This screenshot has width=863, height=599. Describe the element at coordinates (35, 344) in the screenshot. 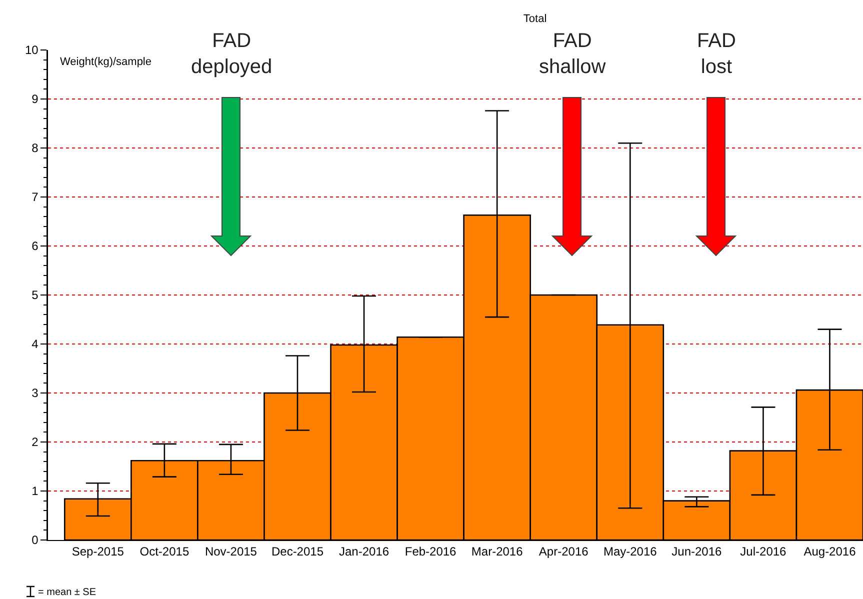

I see `y-tick-label: 4` at that location.